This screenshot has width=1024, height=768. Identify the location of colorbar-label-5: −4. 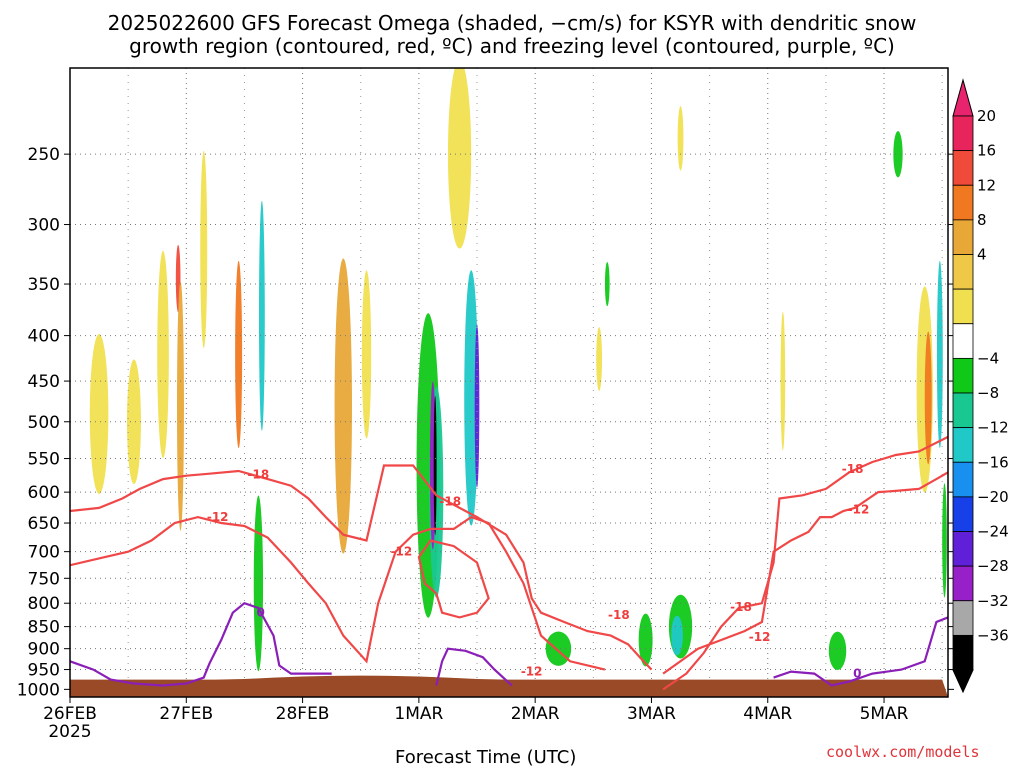
(988, 358).